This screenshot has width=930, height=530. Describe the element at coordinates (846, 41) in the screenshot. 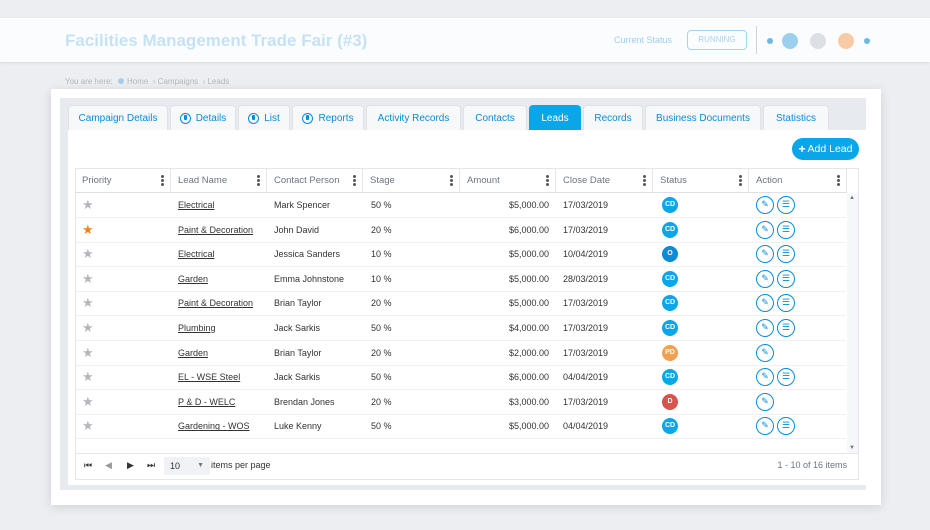

I see `notification-icon` at that location.